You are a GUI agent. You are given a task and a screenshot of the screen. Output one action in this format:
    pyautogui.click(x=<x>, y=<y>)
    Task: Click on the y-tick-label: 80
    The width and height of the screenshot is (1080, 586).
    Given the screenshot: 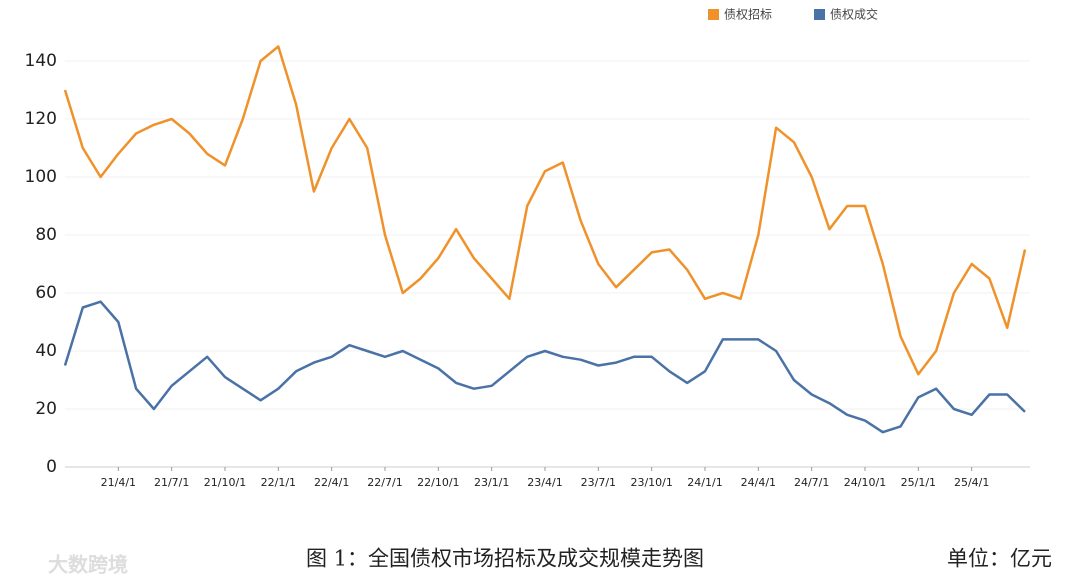 What is the action you would take?
    pyautogui.click(x=46, y=235)
    